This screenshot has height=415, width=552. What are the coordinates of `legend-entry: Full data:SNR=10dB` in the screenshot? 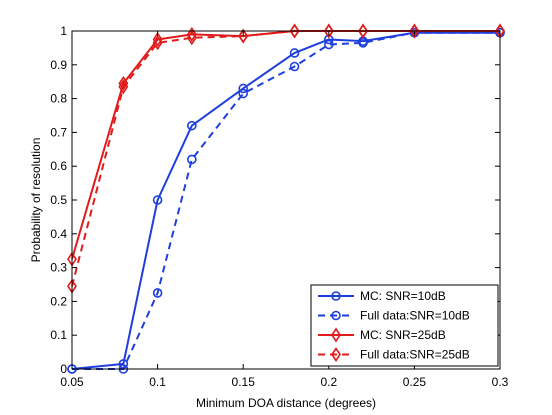 It's located at (394, 316).